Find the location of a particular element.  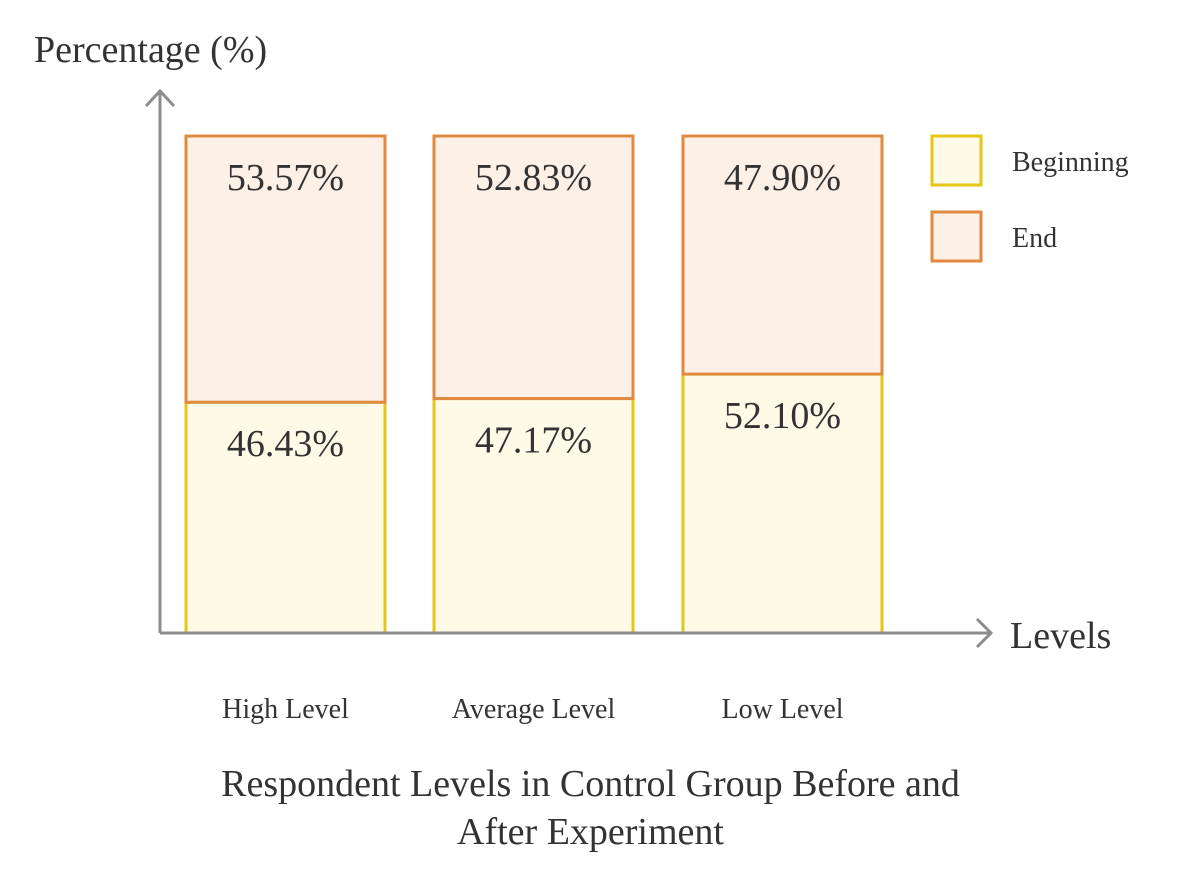

data-label-beginning-0: 46.43% is located at coordinates (285, 444).